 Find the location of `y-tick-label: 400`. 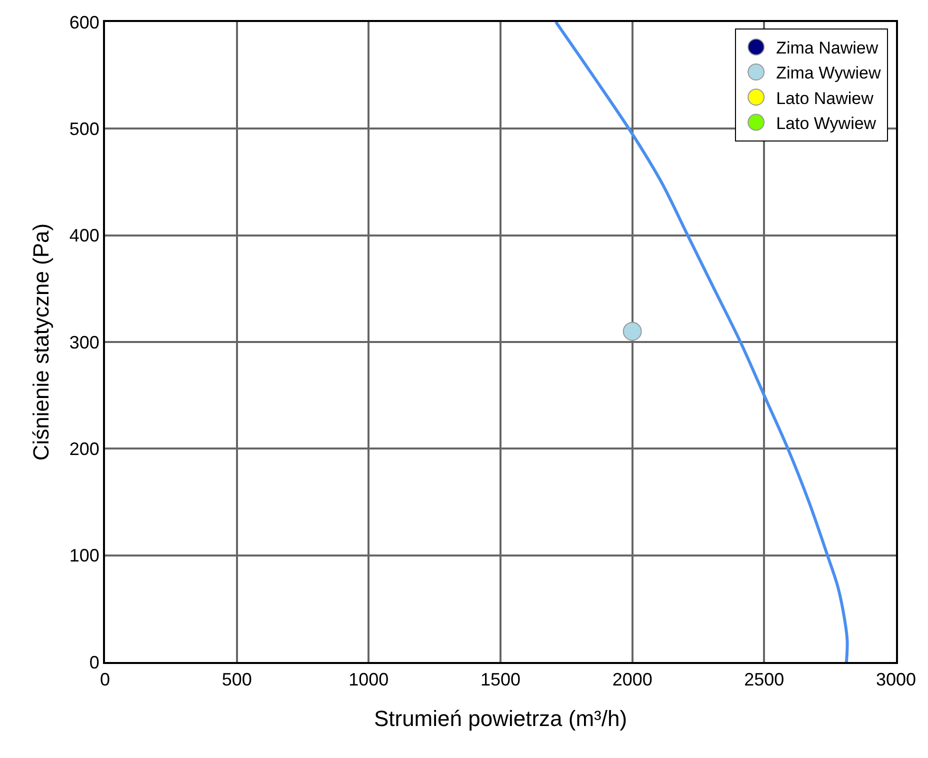

y-tick-label: 400 is located at coordinates (84, 236).